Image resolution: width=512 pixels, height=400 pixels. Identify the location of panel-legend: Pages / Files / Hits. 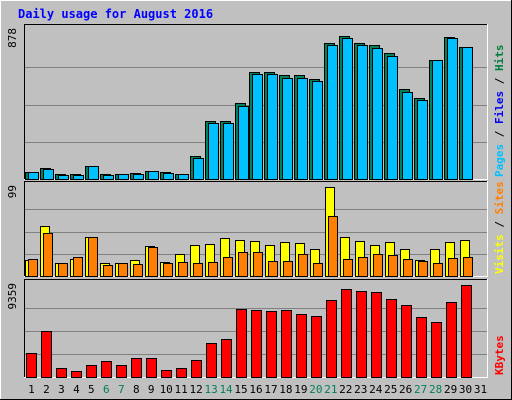
(499, 111).